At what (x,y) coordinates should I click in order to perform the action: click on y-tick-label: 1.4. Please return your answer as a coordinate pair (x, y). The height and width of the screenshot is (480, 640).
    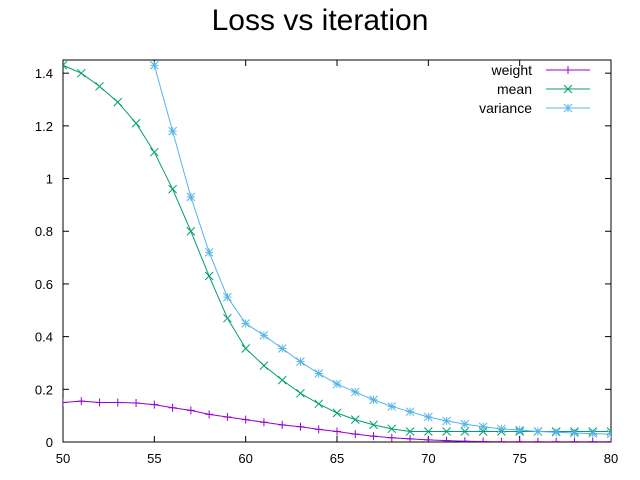
    Looking at the image, I should click on (44, 73).